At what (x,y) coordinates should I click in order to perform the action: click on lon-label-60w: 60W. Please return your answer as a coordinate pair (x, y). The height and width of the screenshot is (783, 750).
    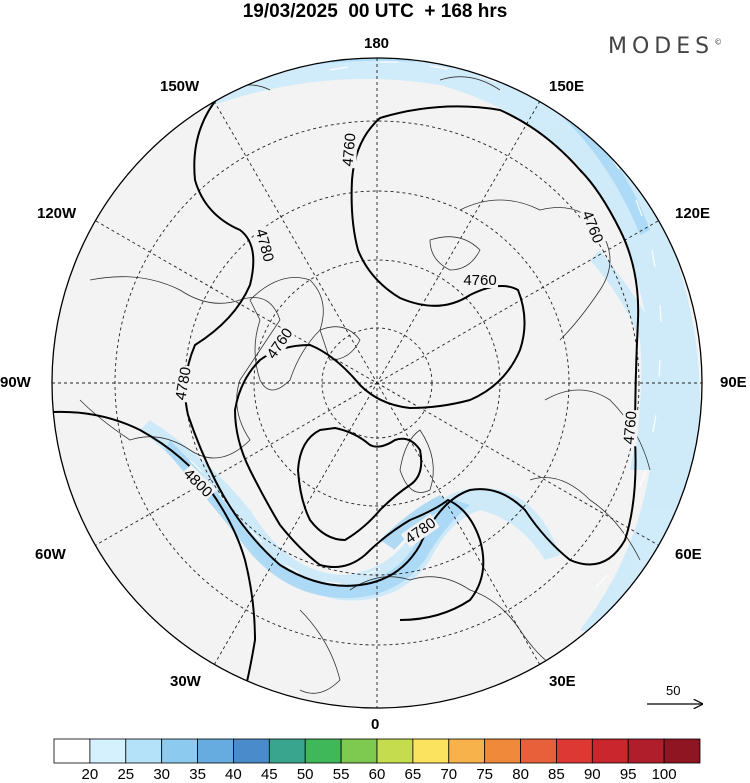
    Looking at the image, I should click on (50, 554).